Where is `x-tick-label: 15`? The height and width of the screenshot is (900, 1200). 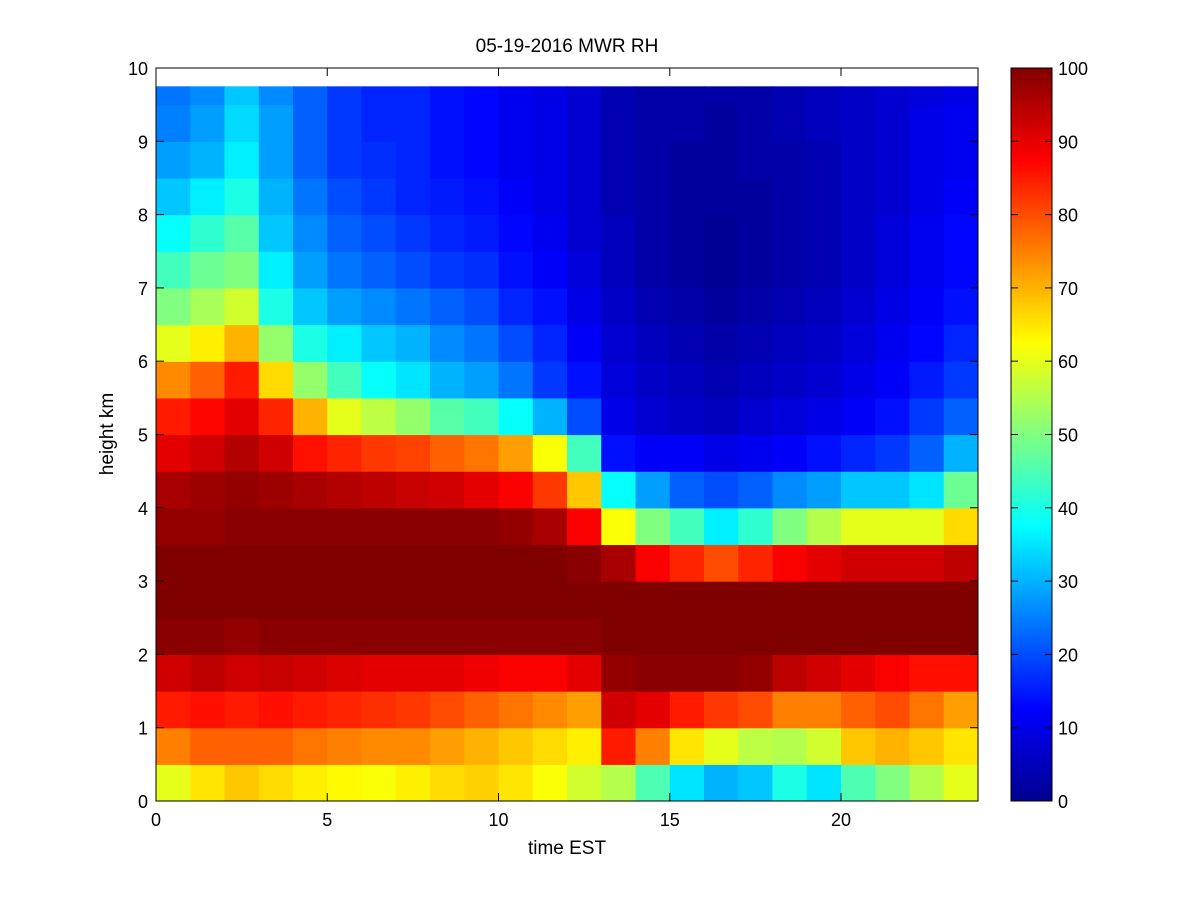 x-tick-label: 15 is located at coordinates (670, 820).